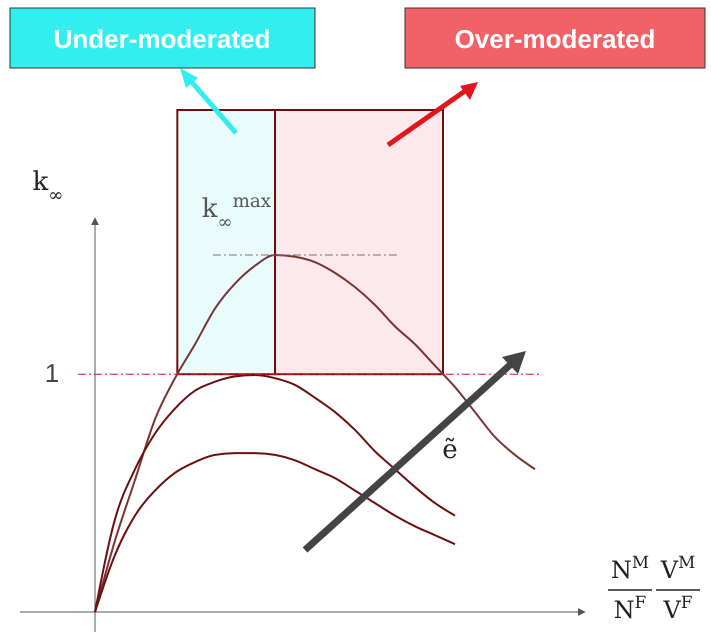 The image size is (711, 642). I want to click on ref-line-label: 1, so click(52, 373).